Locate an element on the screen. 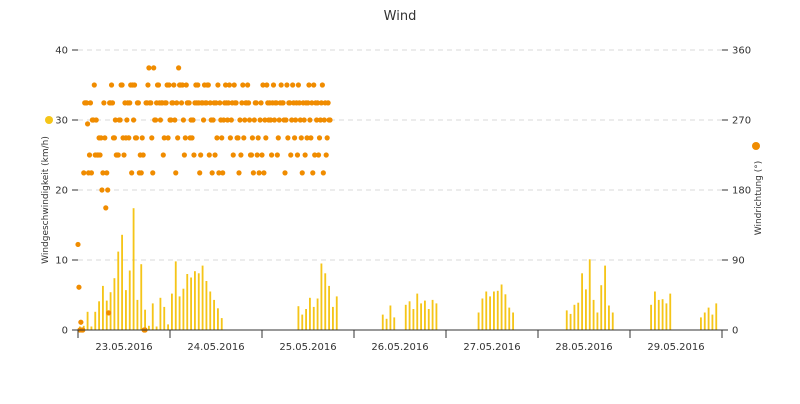 Image resolution: width=800 pixels, height=404 pixels. right-y-tick-label: 0 is located at coordinates (735, 331).